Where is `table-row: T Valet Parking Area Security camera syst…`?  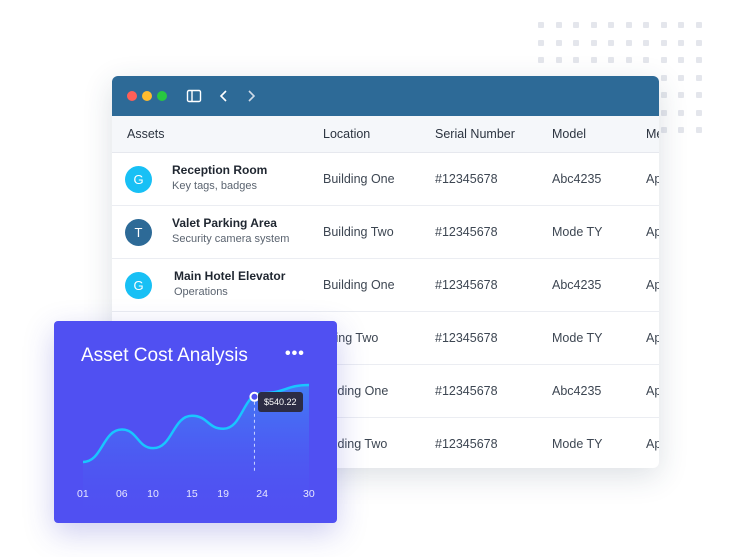
table-row: T Valet Parking Area Security camera syst… is located at coordinates (385, 232).